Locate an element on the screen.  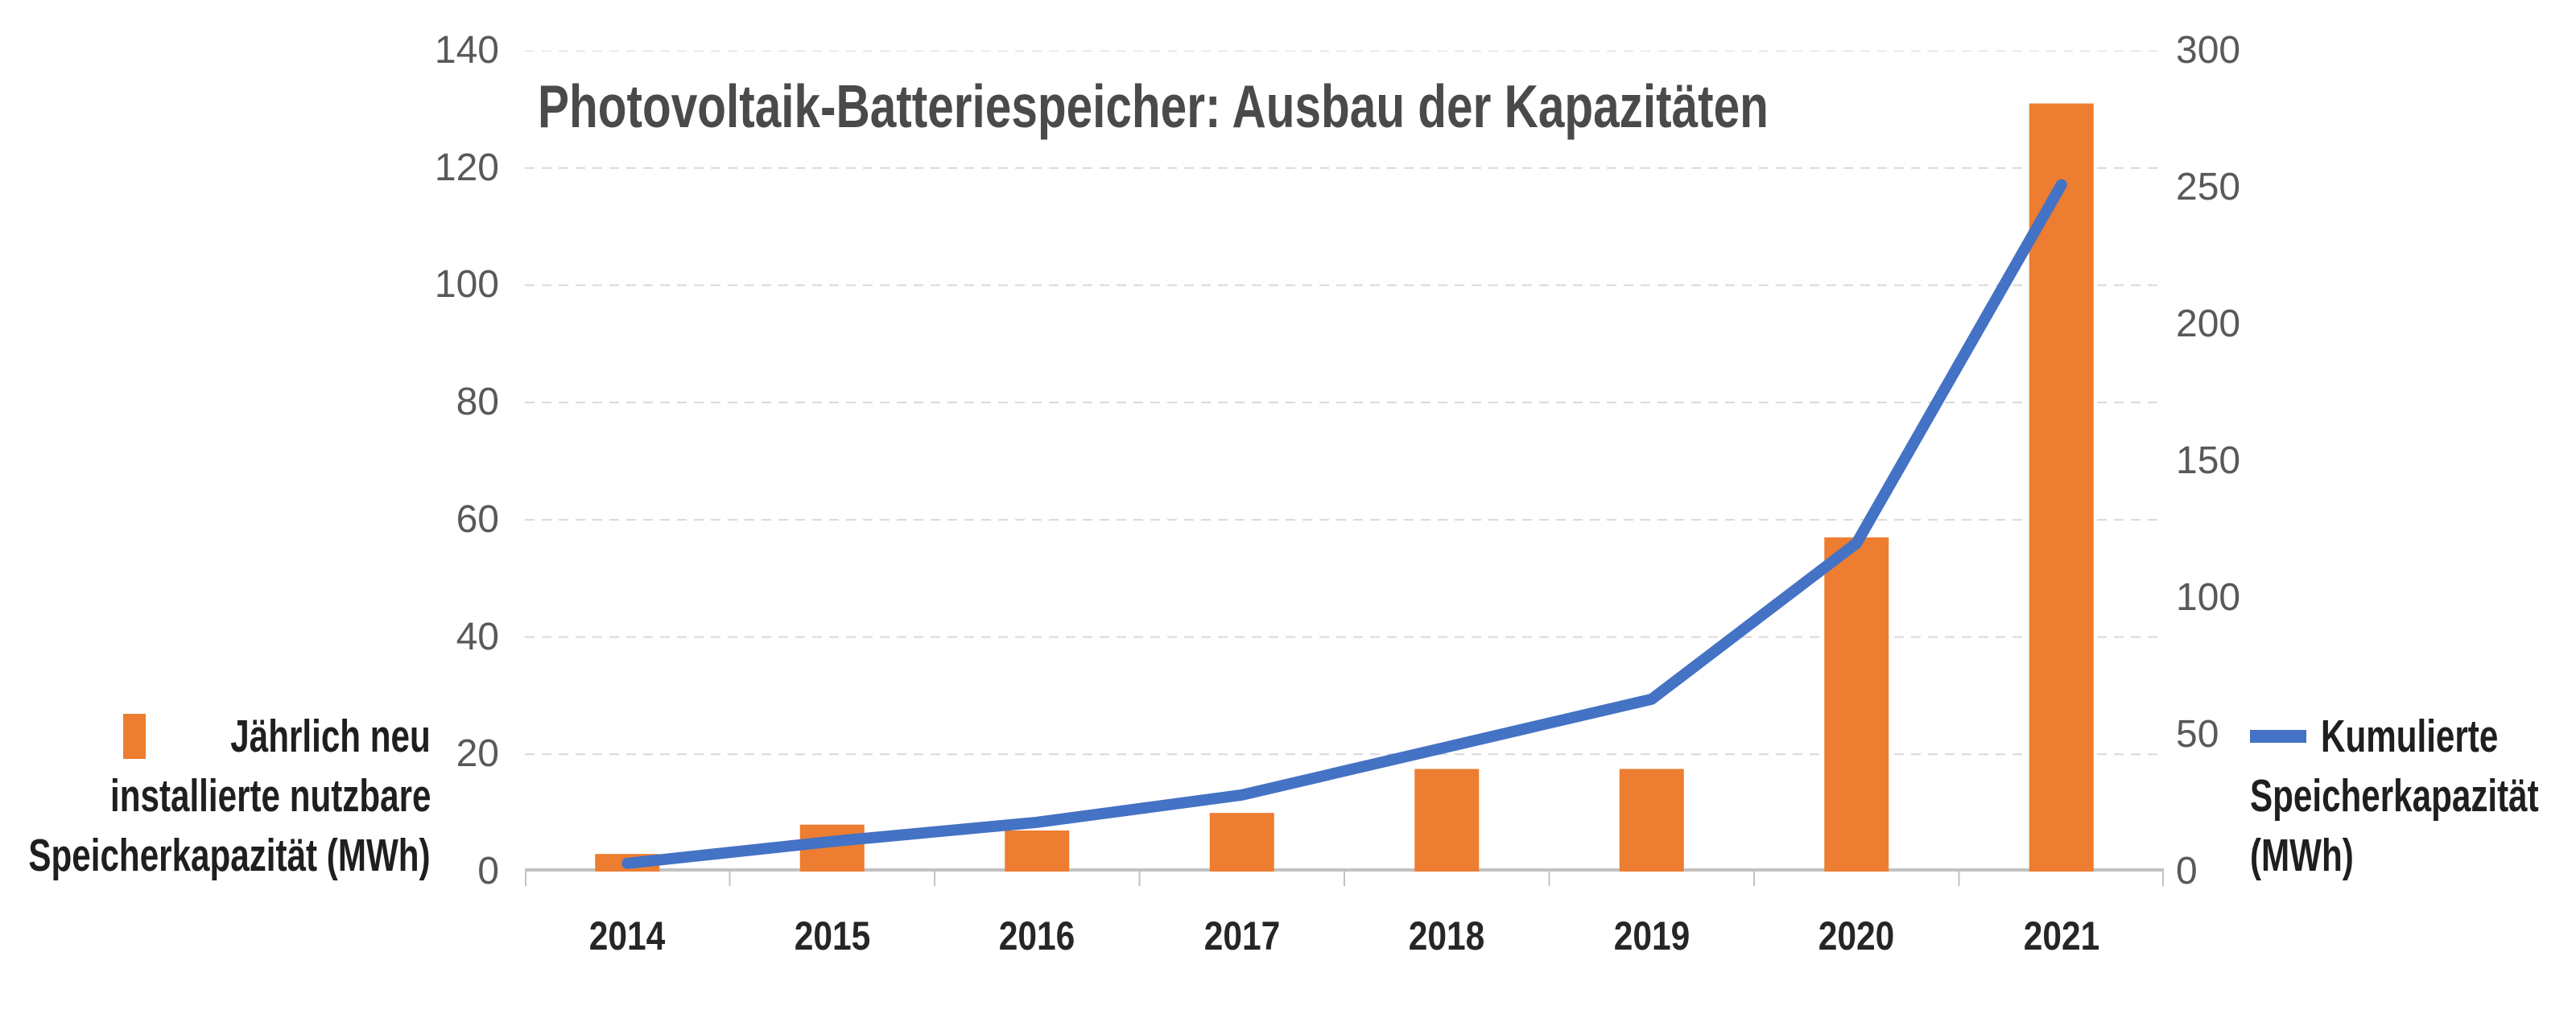
bar-2016 is located at coordinates (1037, 851).